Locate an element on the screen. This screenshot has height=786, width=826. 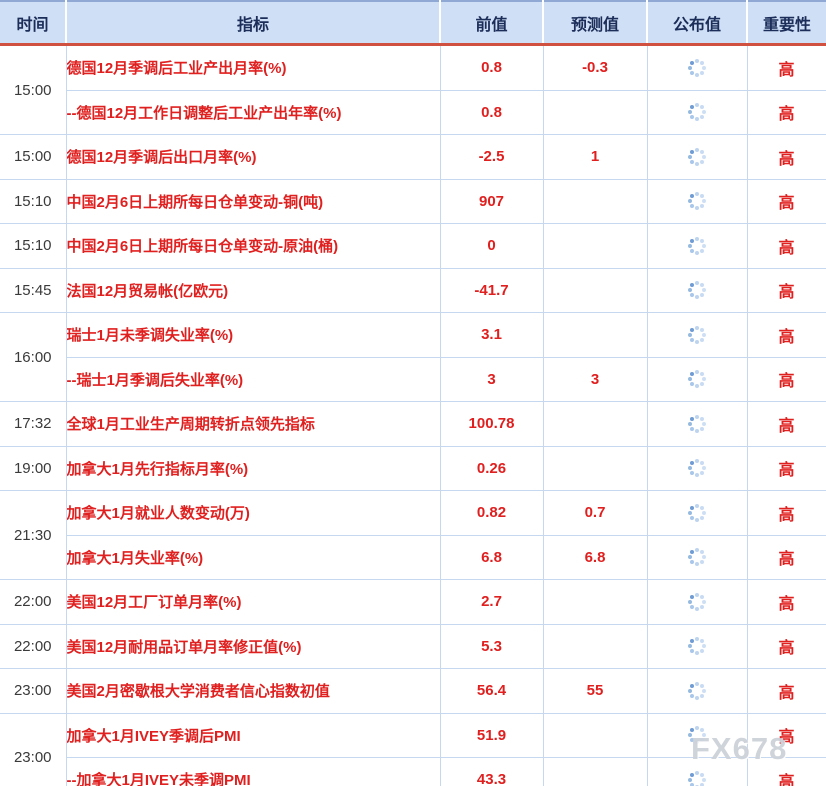
table-row: 21:30 加拿大1月就业人数变动(万) 0.82 0.7 高 is located at coordinates (413, 535).